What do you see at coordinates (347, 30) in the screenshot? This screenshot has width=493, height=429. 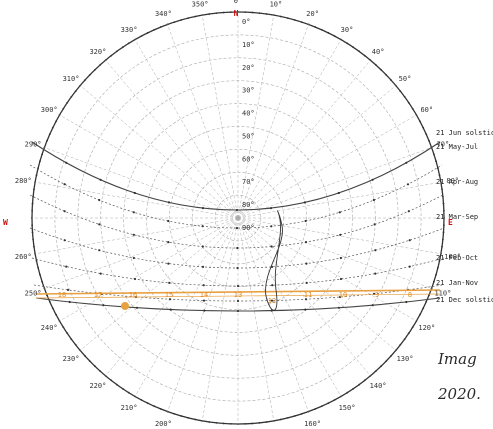 I see `azimuth-label: 30°` at bounding box center [347, 30].